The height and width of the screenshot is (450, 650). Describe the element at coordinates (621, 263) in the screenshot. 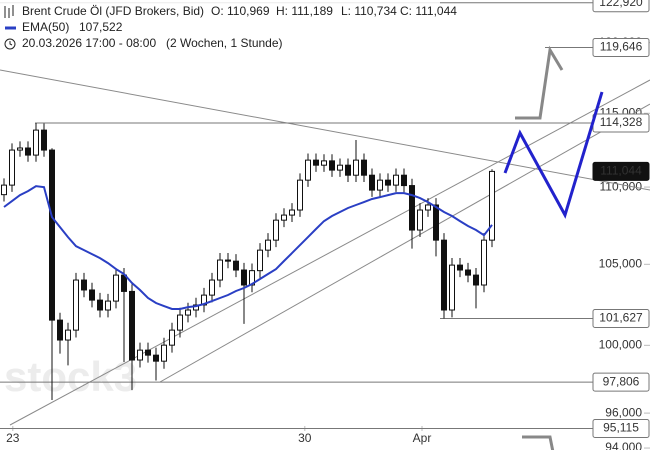

I see `y-tick-label: 105,000` at that location.